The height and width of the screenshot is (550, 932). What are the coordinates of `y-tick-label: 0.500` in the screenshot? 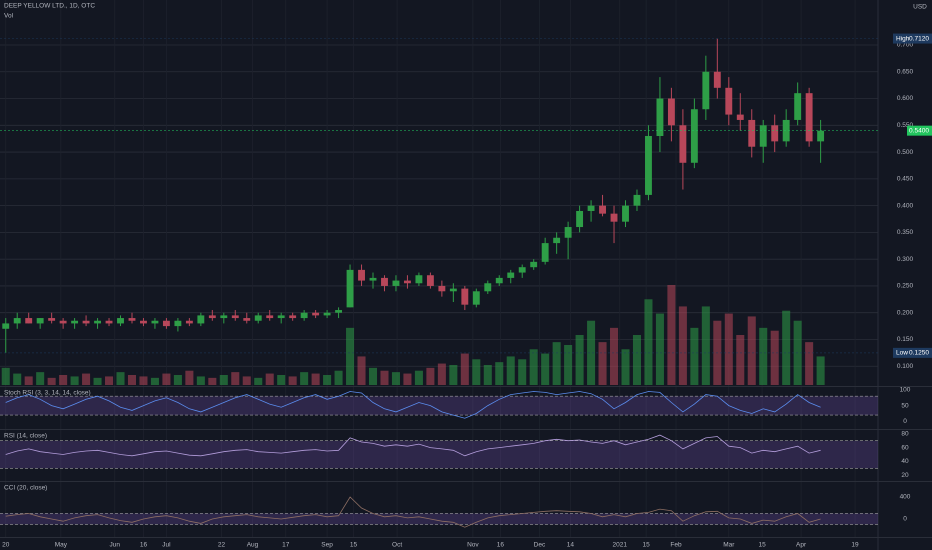 It's located at (905, 152).